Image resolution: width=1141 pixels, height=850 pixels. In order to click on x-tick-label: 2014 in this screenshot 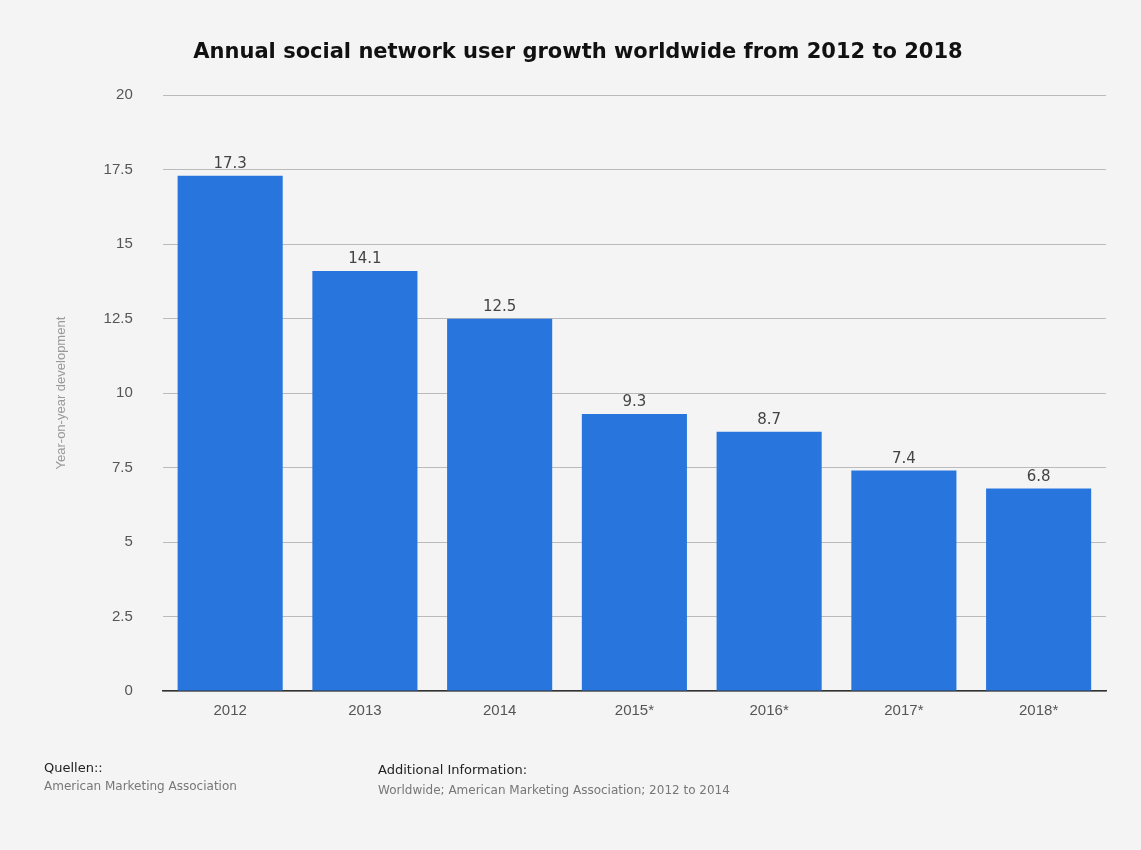, I will do `click(499, 710)`.